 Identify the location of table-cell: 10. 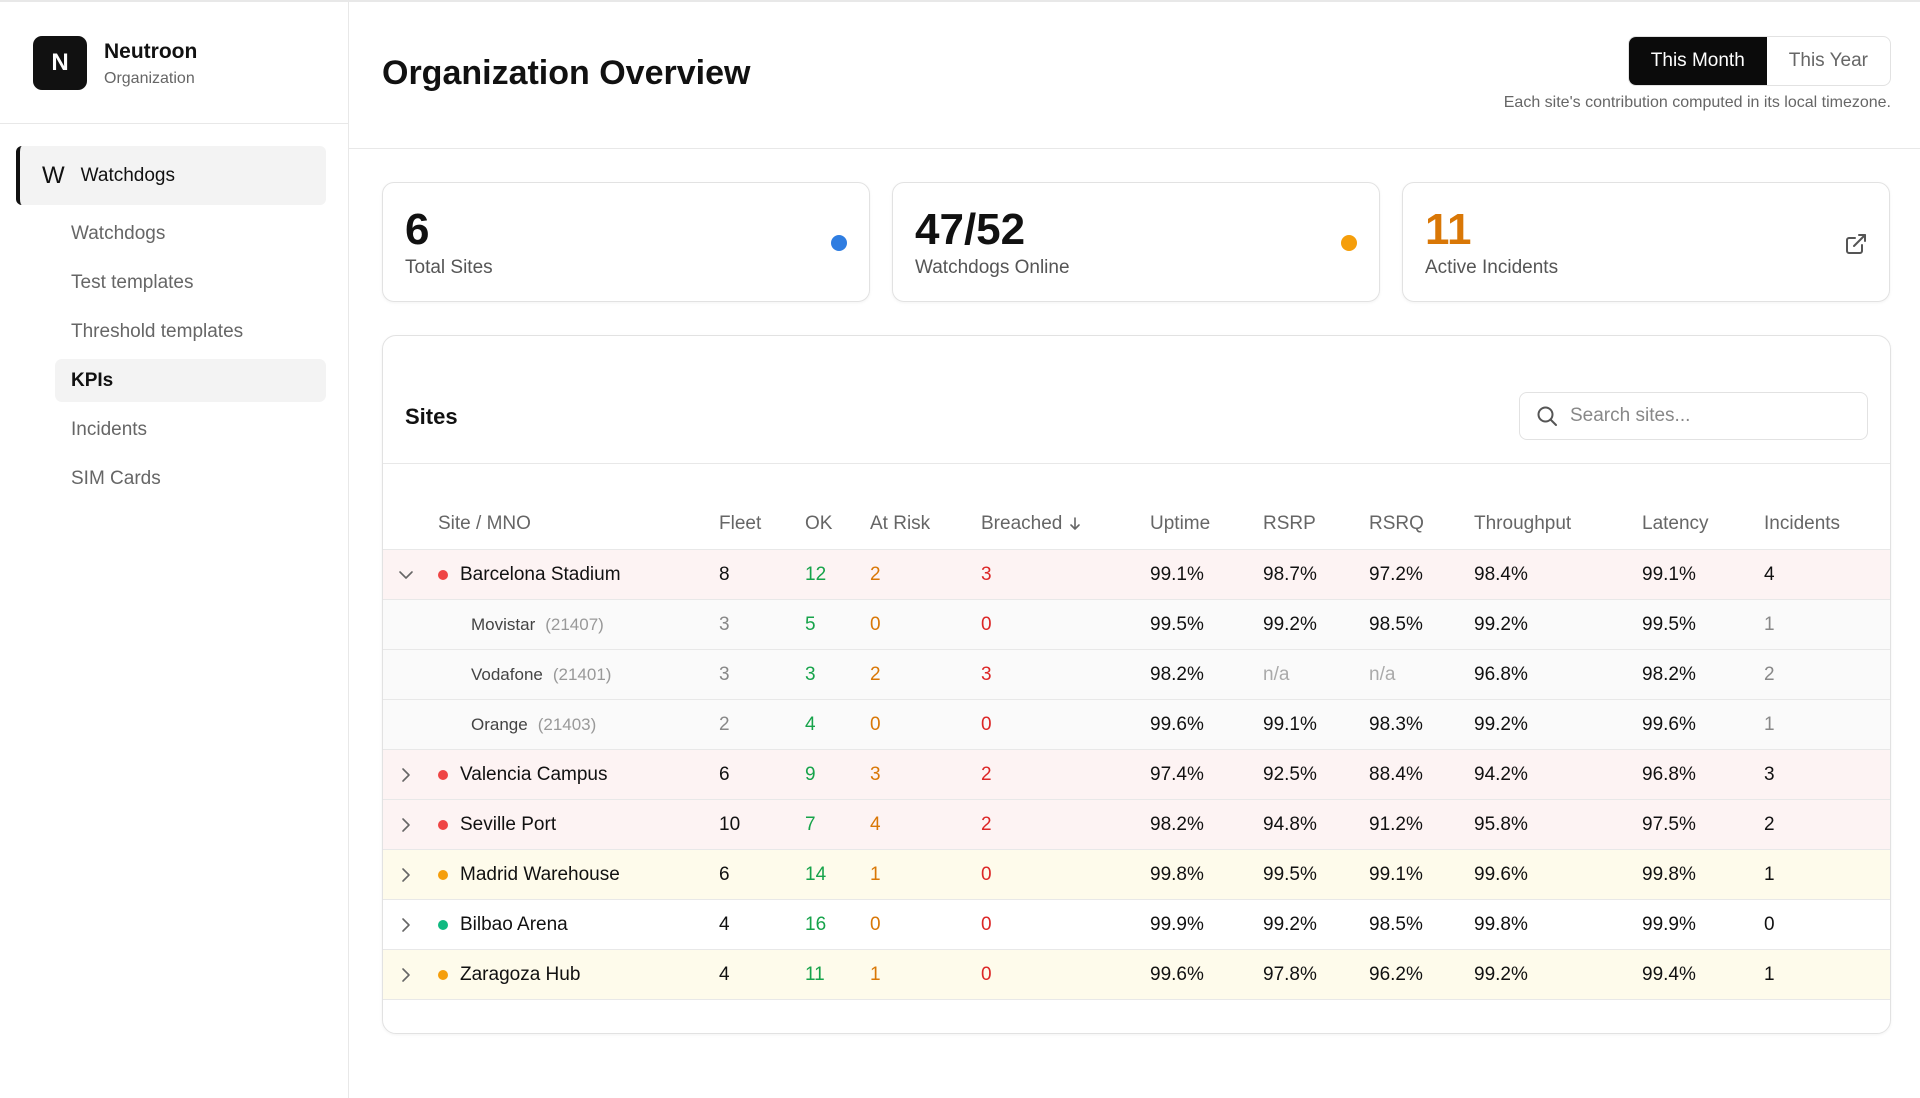
(730, 824).